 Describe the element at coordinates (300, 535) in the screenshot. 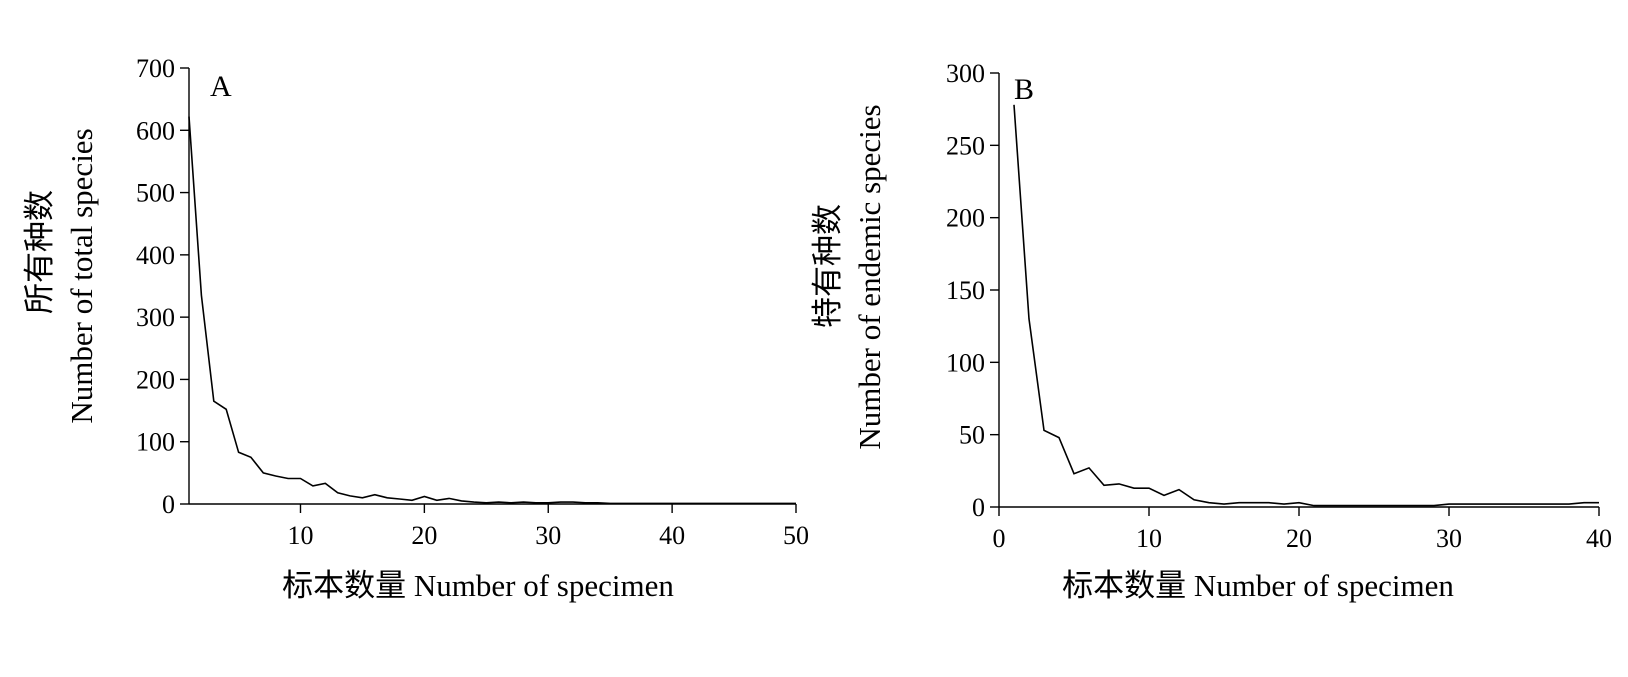

I see `chart-a-x-tick-label: 10` at that location.